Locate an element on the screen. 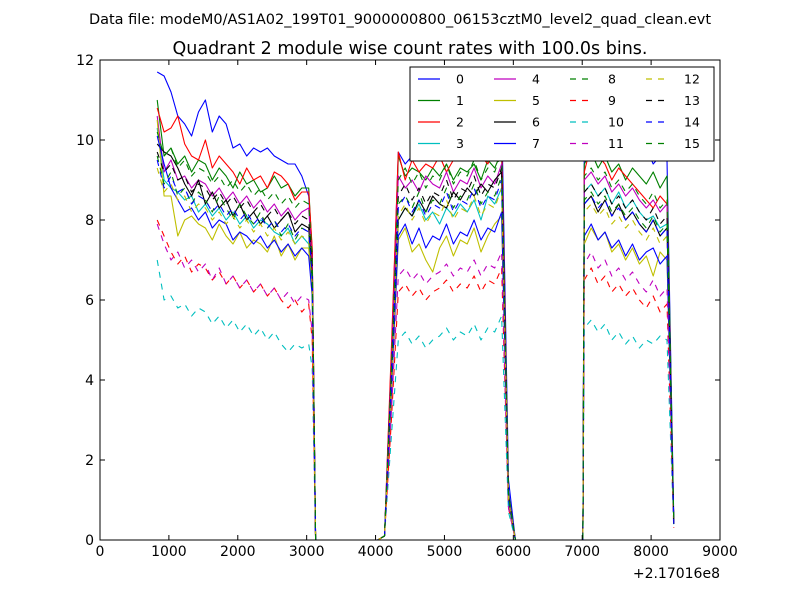 This screenshot has width=800, height=600. x-tick-label: 3000 is located at coordinates (307, 552).